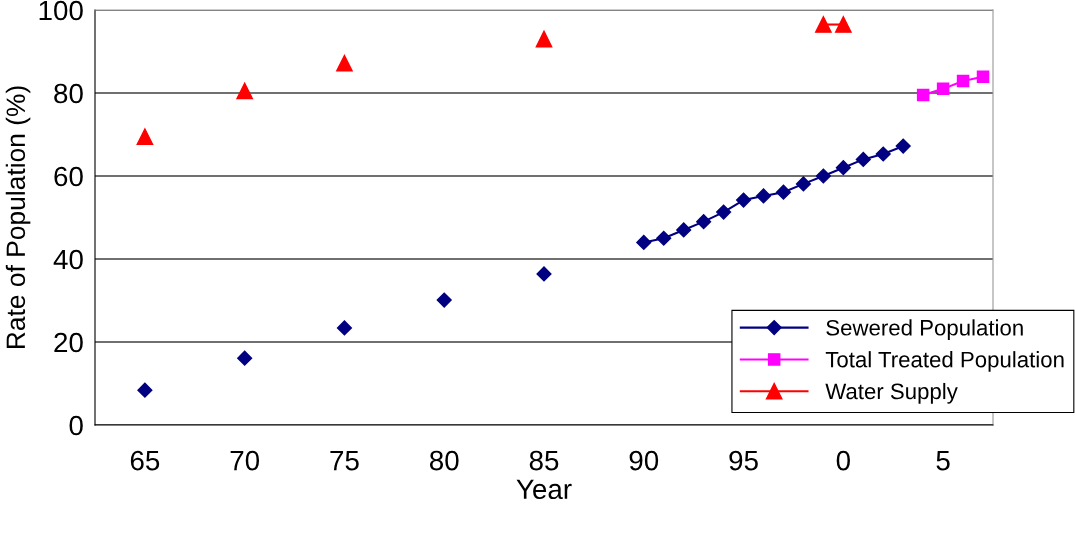  What do you see at coordinates (61, 10) in the screenshot?
I see `y-tick-label: 100` at bounding box center [61, 10].